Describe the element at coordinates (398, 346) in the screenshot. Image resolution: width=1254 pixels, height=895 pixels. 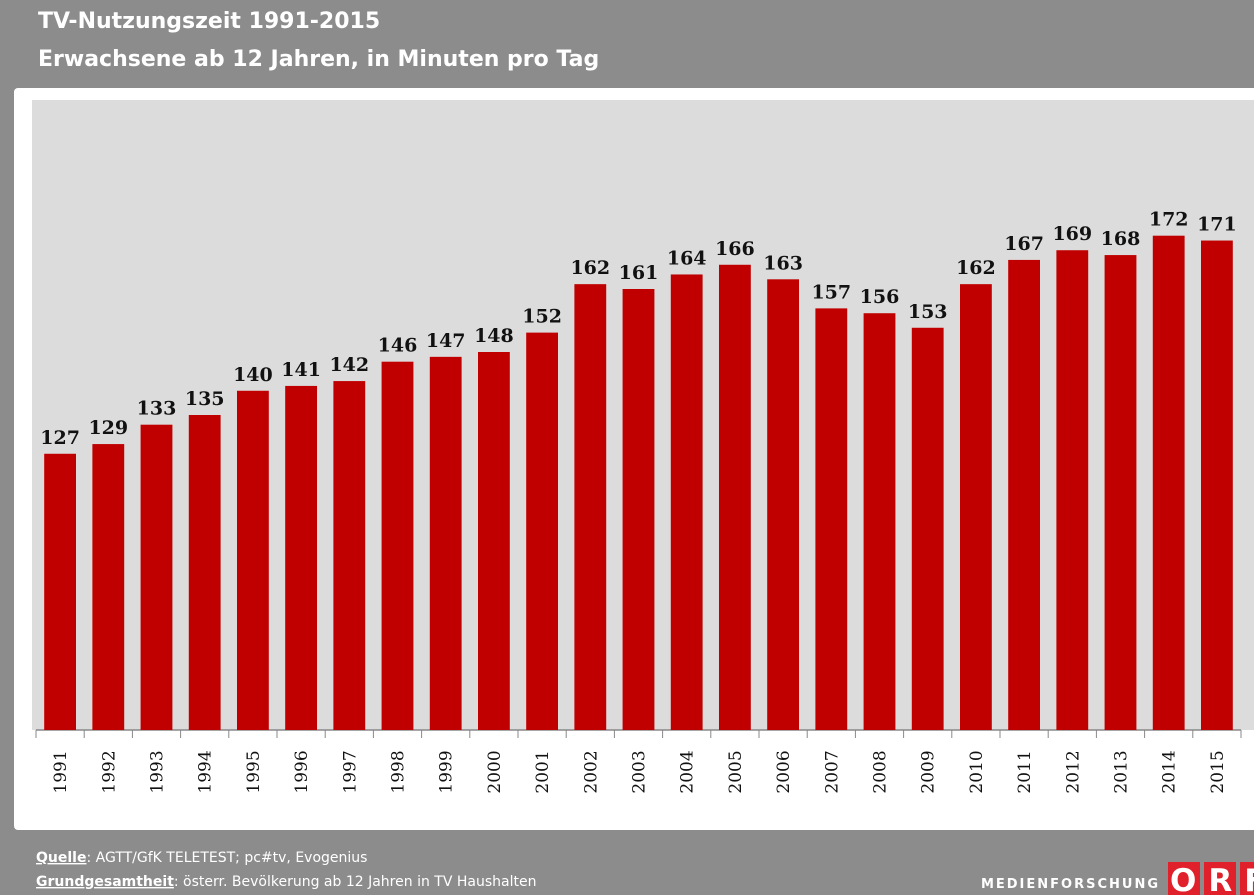
I see `data-label: 146` at that location.